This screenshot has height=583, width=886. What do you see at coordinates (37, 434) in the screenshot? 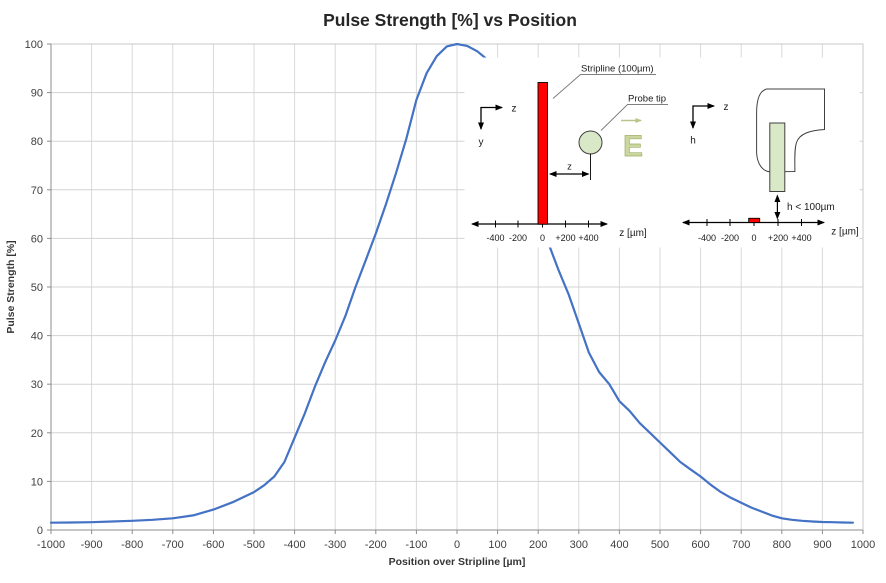
I see `y-tick-label: 20` at bounding box center [37, 434].